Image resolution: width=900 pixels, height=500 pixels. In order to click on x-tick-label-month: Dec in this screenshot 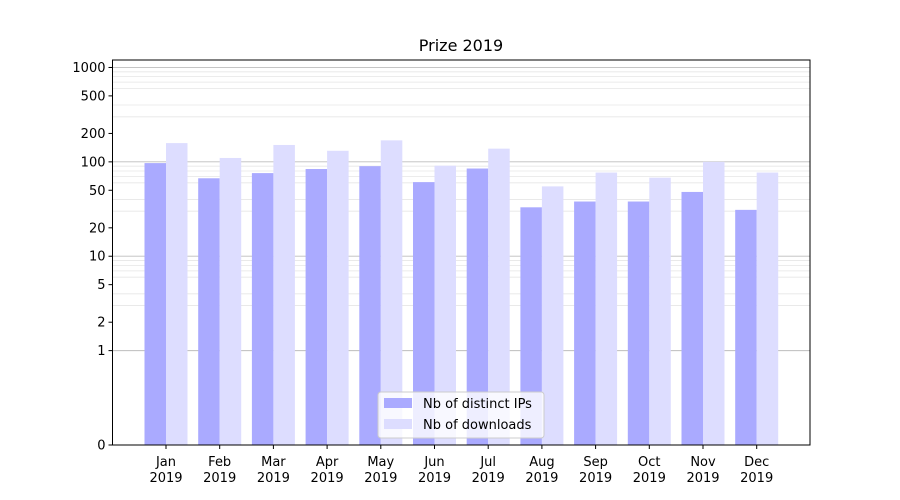, I will do `click(756, 462)`.